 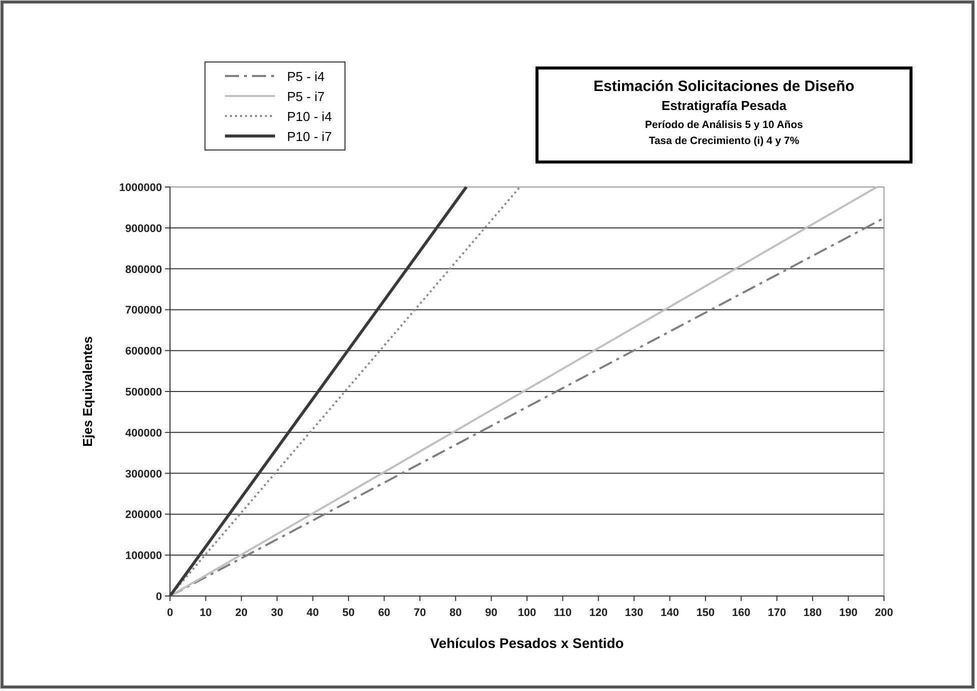 I want to click on y-tick-label: 0, so click(x=159, y=597).